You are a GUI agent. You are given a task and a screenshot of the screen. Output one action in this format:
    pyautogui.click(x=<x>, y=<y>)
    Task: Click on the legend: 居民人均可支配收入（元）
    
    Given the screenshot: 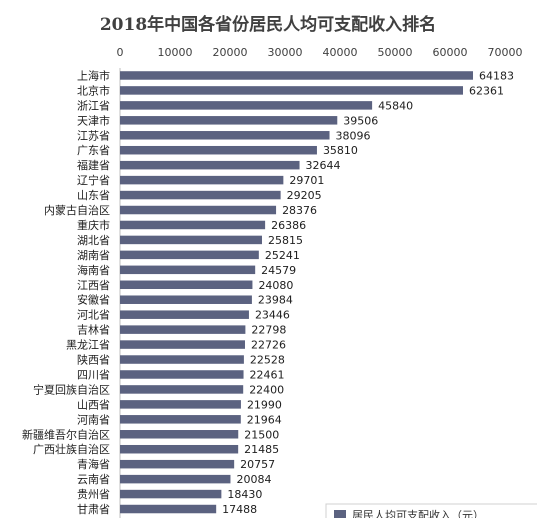 What is the action you would take?
    pyautogui.click(x=431, y=510)
    